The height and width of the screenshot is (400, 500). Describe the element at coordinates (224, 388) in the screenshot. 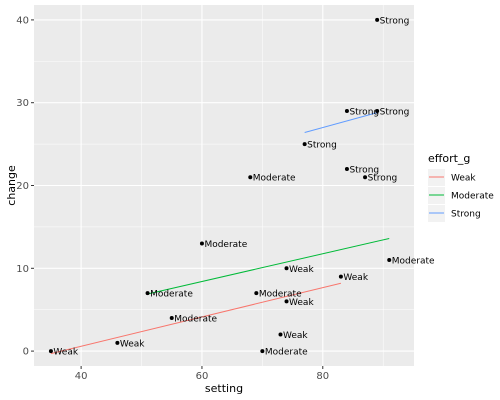

I see `x-axis-title: setting` at that location.